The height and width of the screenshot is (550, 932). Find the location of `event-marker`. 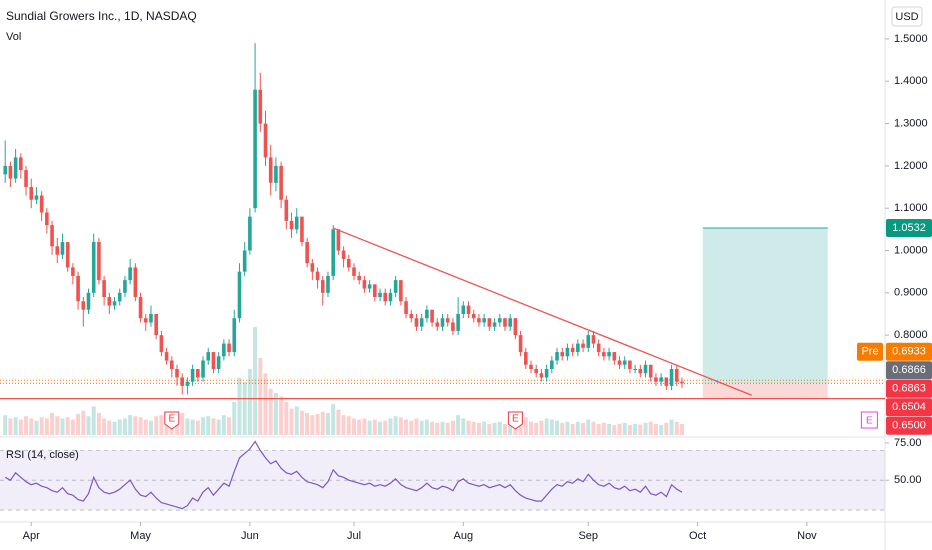

event-marker is located at coordinates (515, 420).